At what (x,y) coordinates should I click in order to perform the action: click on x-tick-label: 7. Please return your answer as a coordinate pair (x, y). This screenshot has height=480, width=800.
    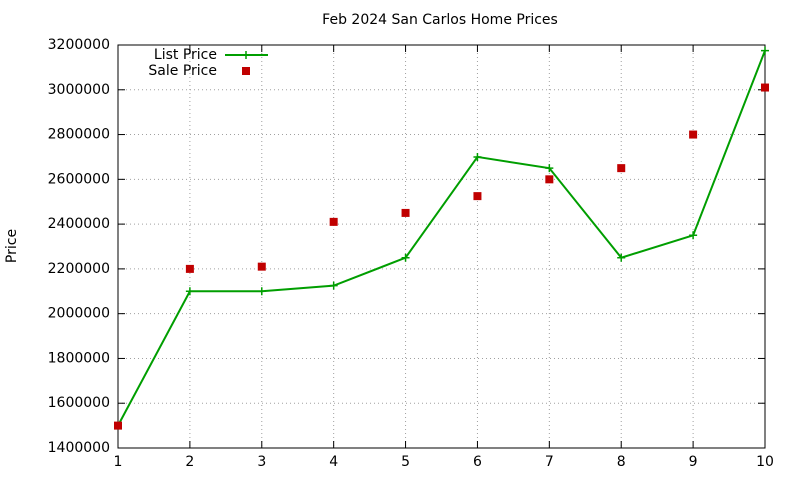
    Looking at the image, I should click on (549, 462).